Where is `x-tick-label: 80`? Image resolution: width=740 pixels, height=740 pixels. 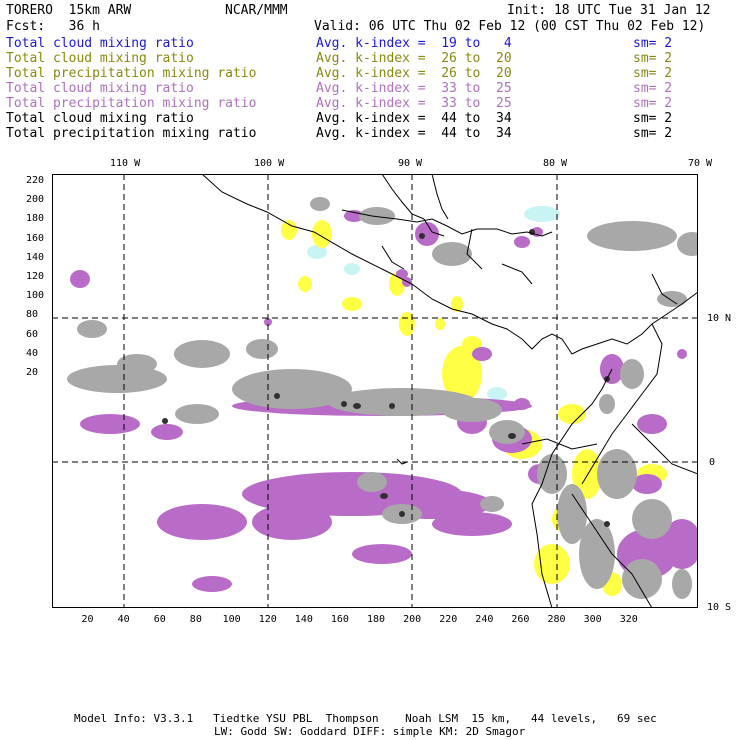 x-tick-label: 80 is located at coordinates (195, 619).